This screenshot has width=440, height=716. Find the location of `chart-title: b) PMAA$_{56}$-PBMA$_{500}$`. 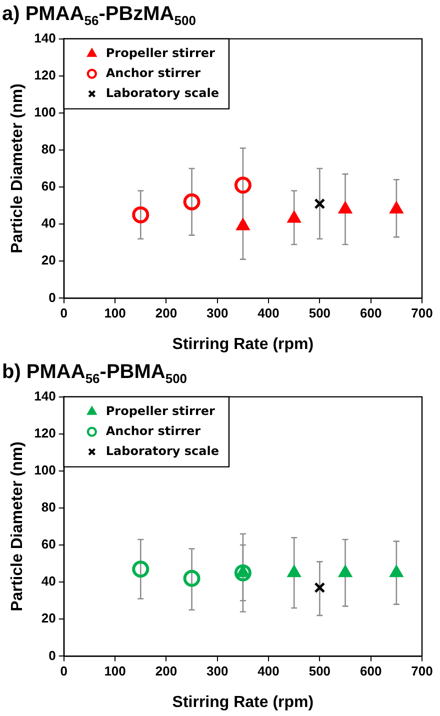

chart-title: b) PMAA$_{56}$-PBMA$_{500}$ is located at coordinates (94, 373).